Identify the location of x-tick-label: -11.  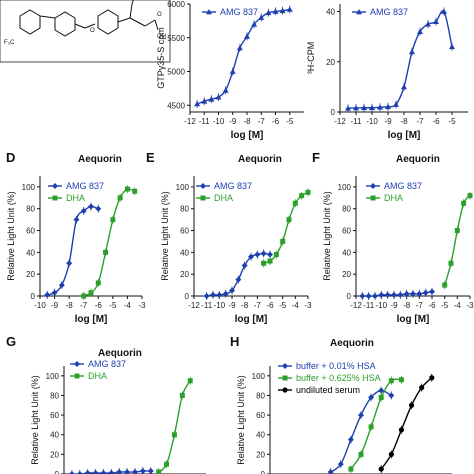
(207, 305).